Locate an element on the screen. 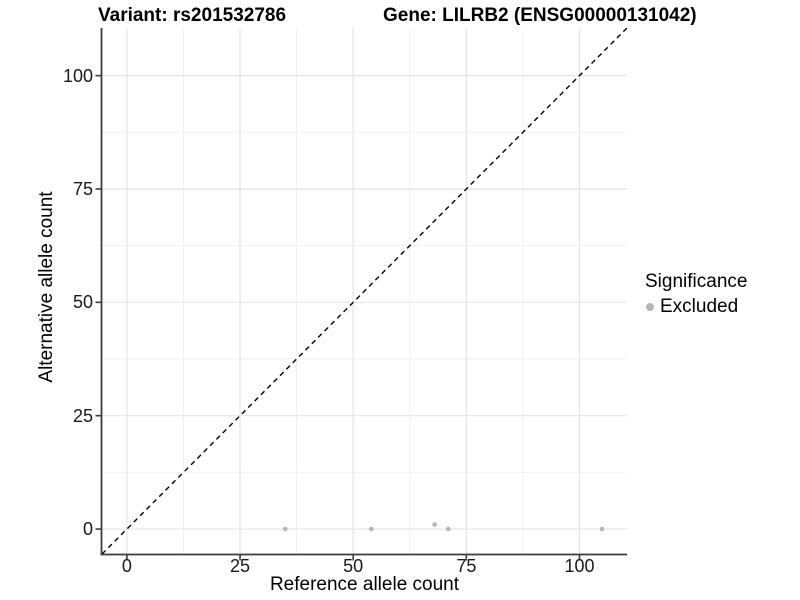  x-axis-title: Reference allele count is located at coordinates (364, 584).